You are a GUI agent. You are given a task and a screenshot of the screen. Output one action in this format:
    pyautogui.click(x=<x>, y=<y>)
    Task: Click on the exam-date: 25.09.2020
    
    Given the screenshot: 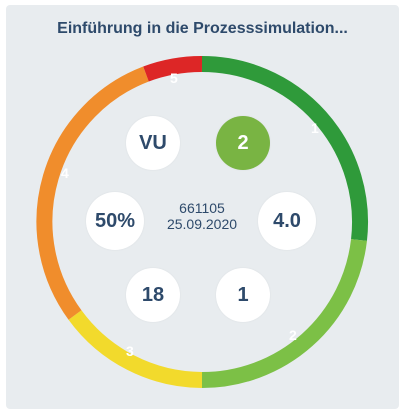 What is the action you would take?
    pyautogui.click(x=202, y=224)
    